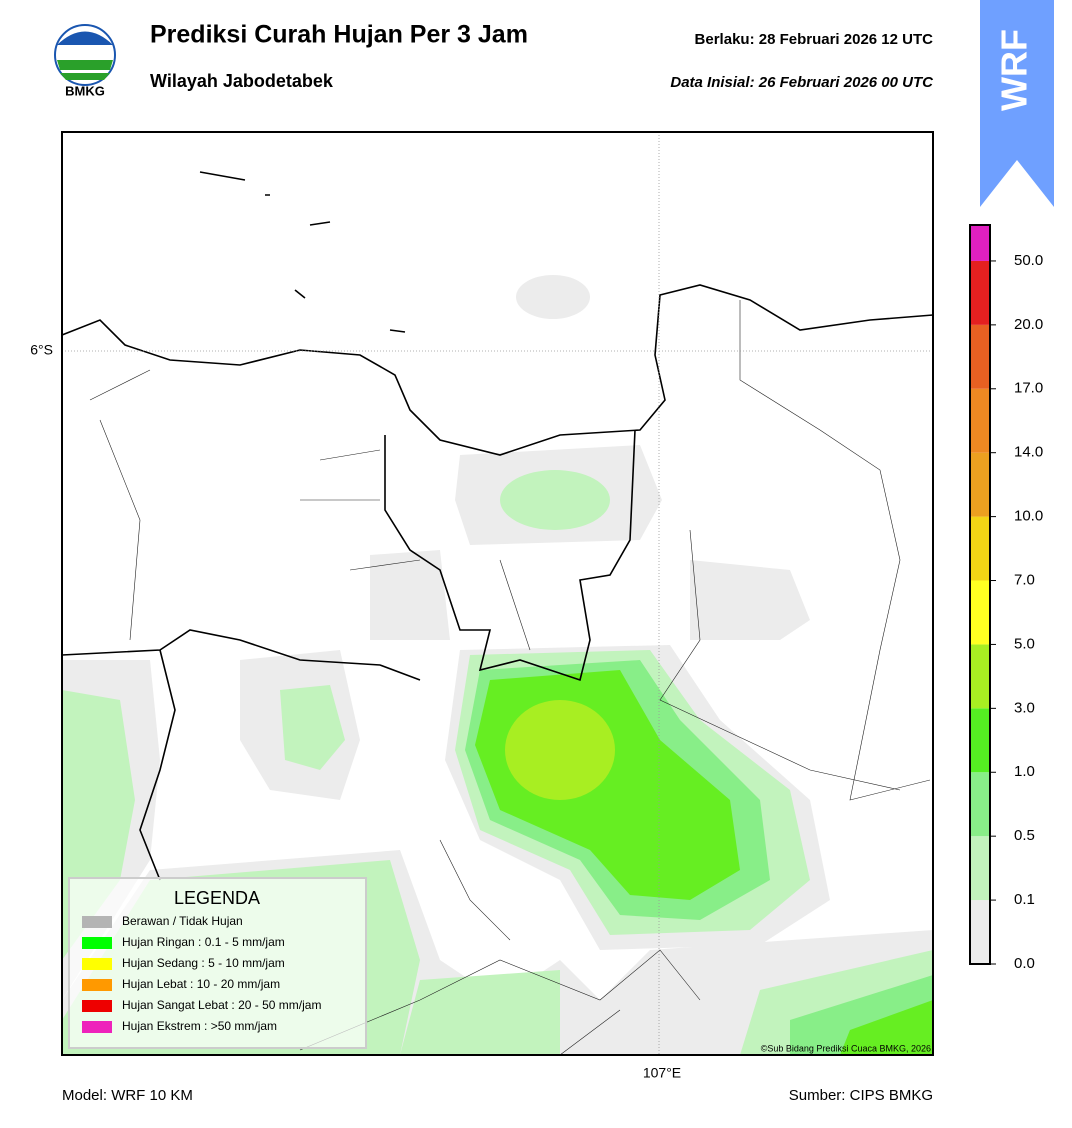 The image size is (1072, 1128). Describe the element at coordinates (339, 35) in the screenshot. I see `title: Prediksi Curah Hujan Per 3 Jam` at that location.